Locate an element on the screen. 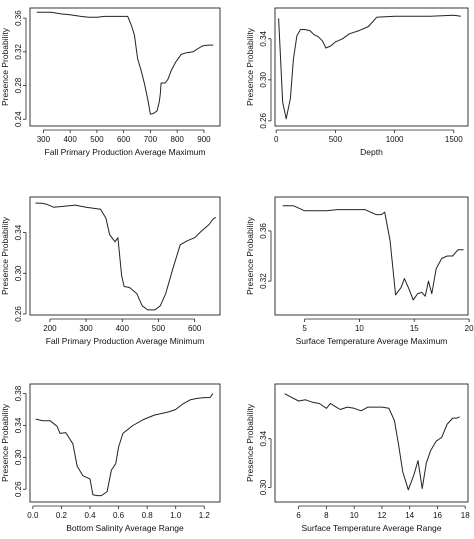 The height and width of the screenshot is (539, 474). x-tick-label: 1.0 is located at coordinates (176, 515).